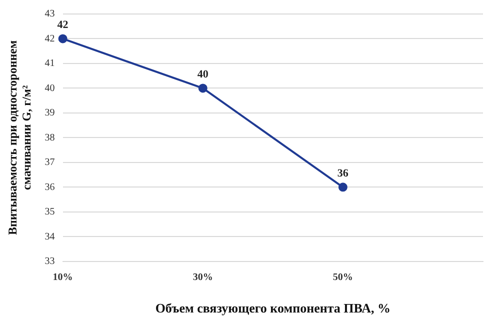 This screenshot has width=495, height=325. Describe the element at coordinates (19, 138) in the screenshot. I see `y-axis-title: Впитываемость при одностороннем смачивании G, г/м²` at that location.